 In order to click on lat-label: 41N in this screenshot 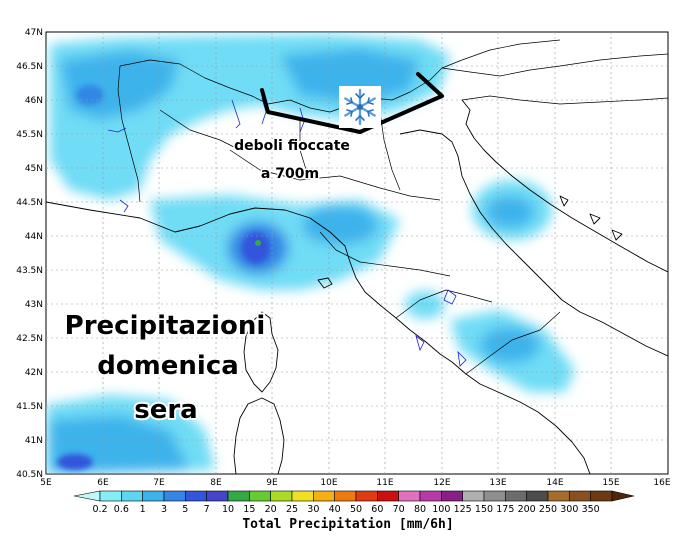, I will do `click(34, 441)`.